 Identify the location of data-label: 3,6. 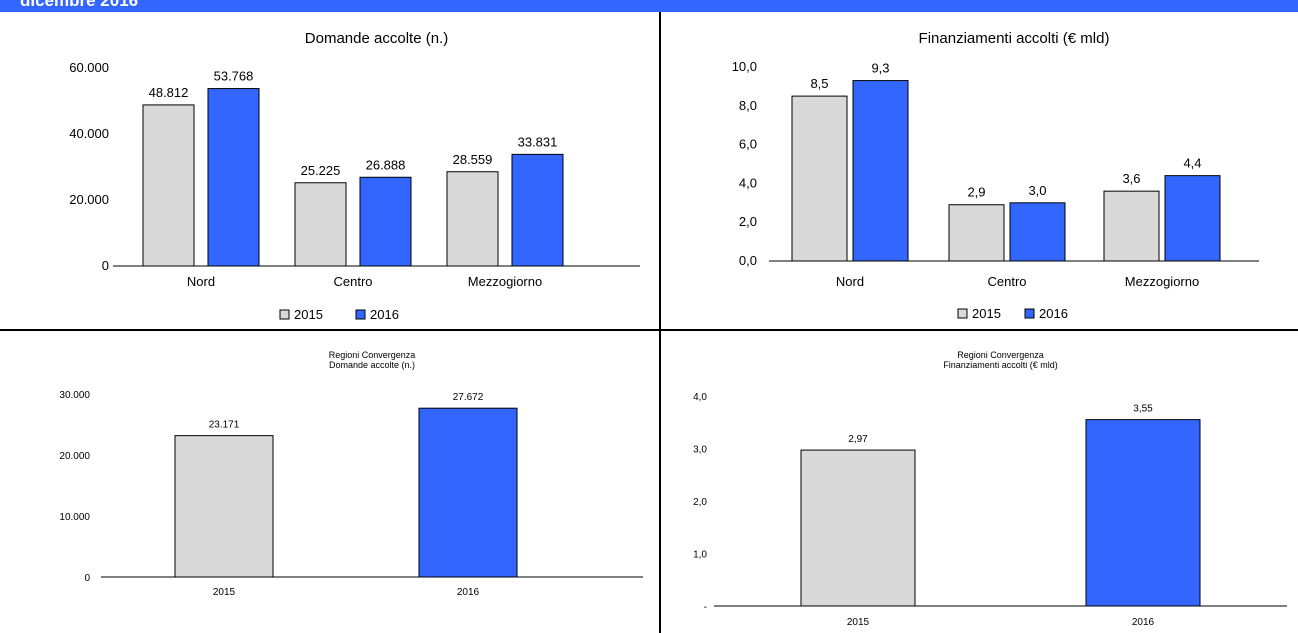
(1131, 178).